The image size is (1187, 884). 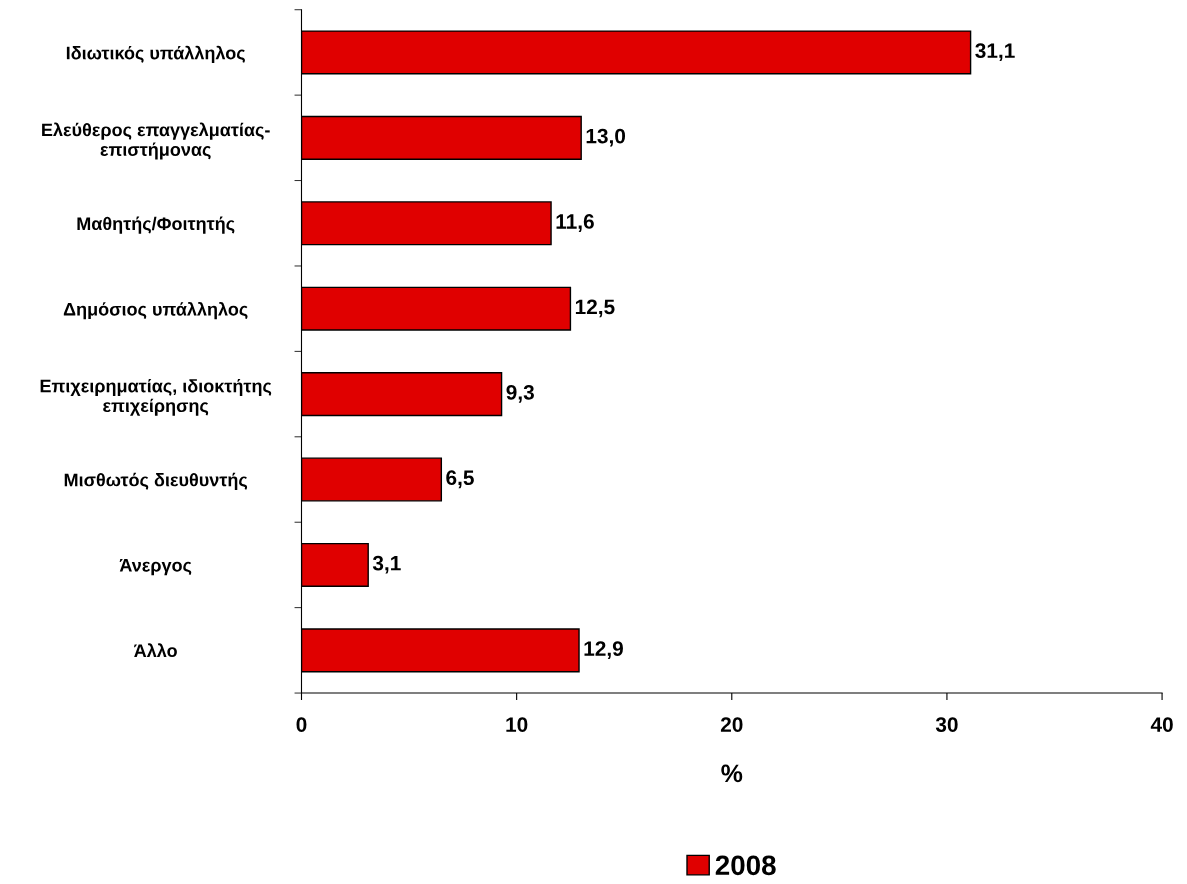 What do you see at coordinates (156, 225) in the screenshot?
I see `y-tick-label: Μαθητής/Φοιτητής` at bounding box center [156, 225].